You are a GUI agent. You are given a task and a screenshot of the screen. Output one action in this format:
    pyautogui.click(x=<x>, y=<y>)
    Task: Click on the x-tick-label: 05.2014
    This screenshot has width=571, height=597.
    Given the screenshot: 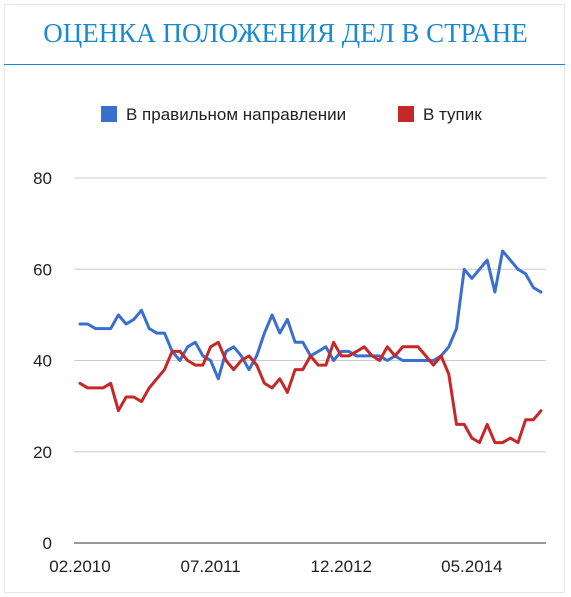 What is the action you would take?
    pyautogui.click(x=471, y=566)
    